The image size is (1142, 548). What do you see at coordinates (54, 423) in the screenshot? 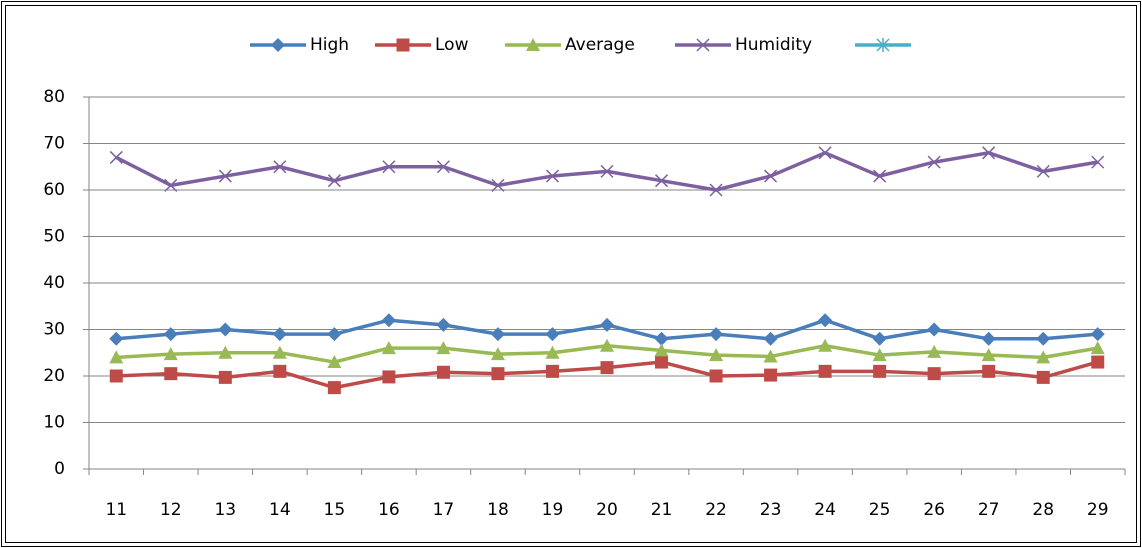
I see `y-tick-label: 10` at bounding box center [54, 423].